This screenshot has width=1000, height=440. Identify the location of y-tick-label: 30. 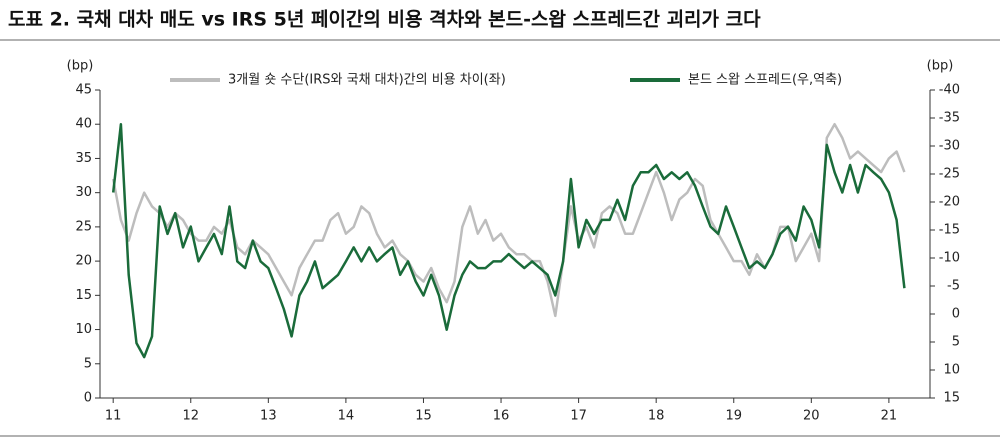
(83, 192).